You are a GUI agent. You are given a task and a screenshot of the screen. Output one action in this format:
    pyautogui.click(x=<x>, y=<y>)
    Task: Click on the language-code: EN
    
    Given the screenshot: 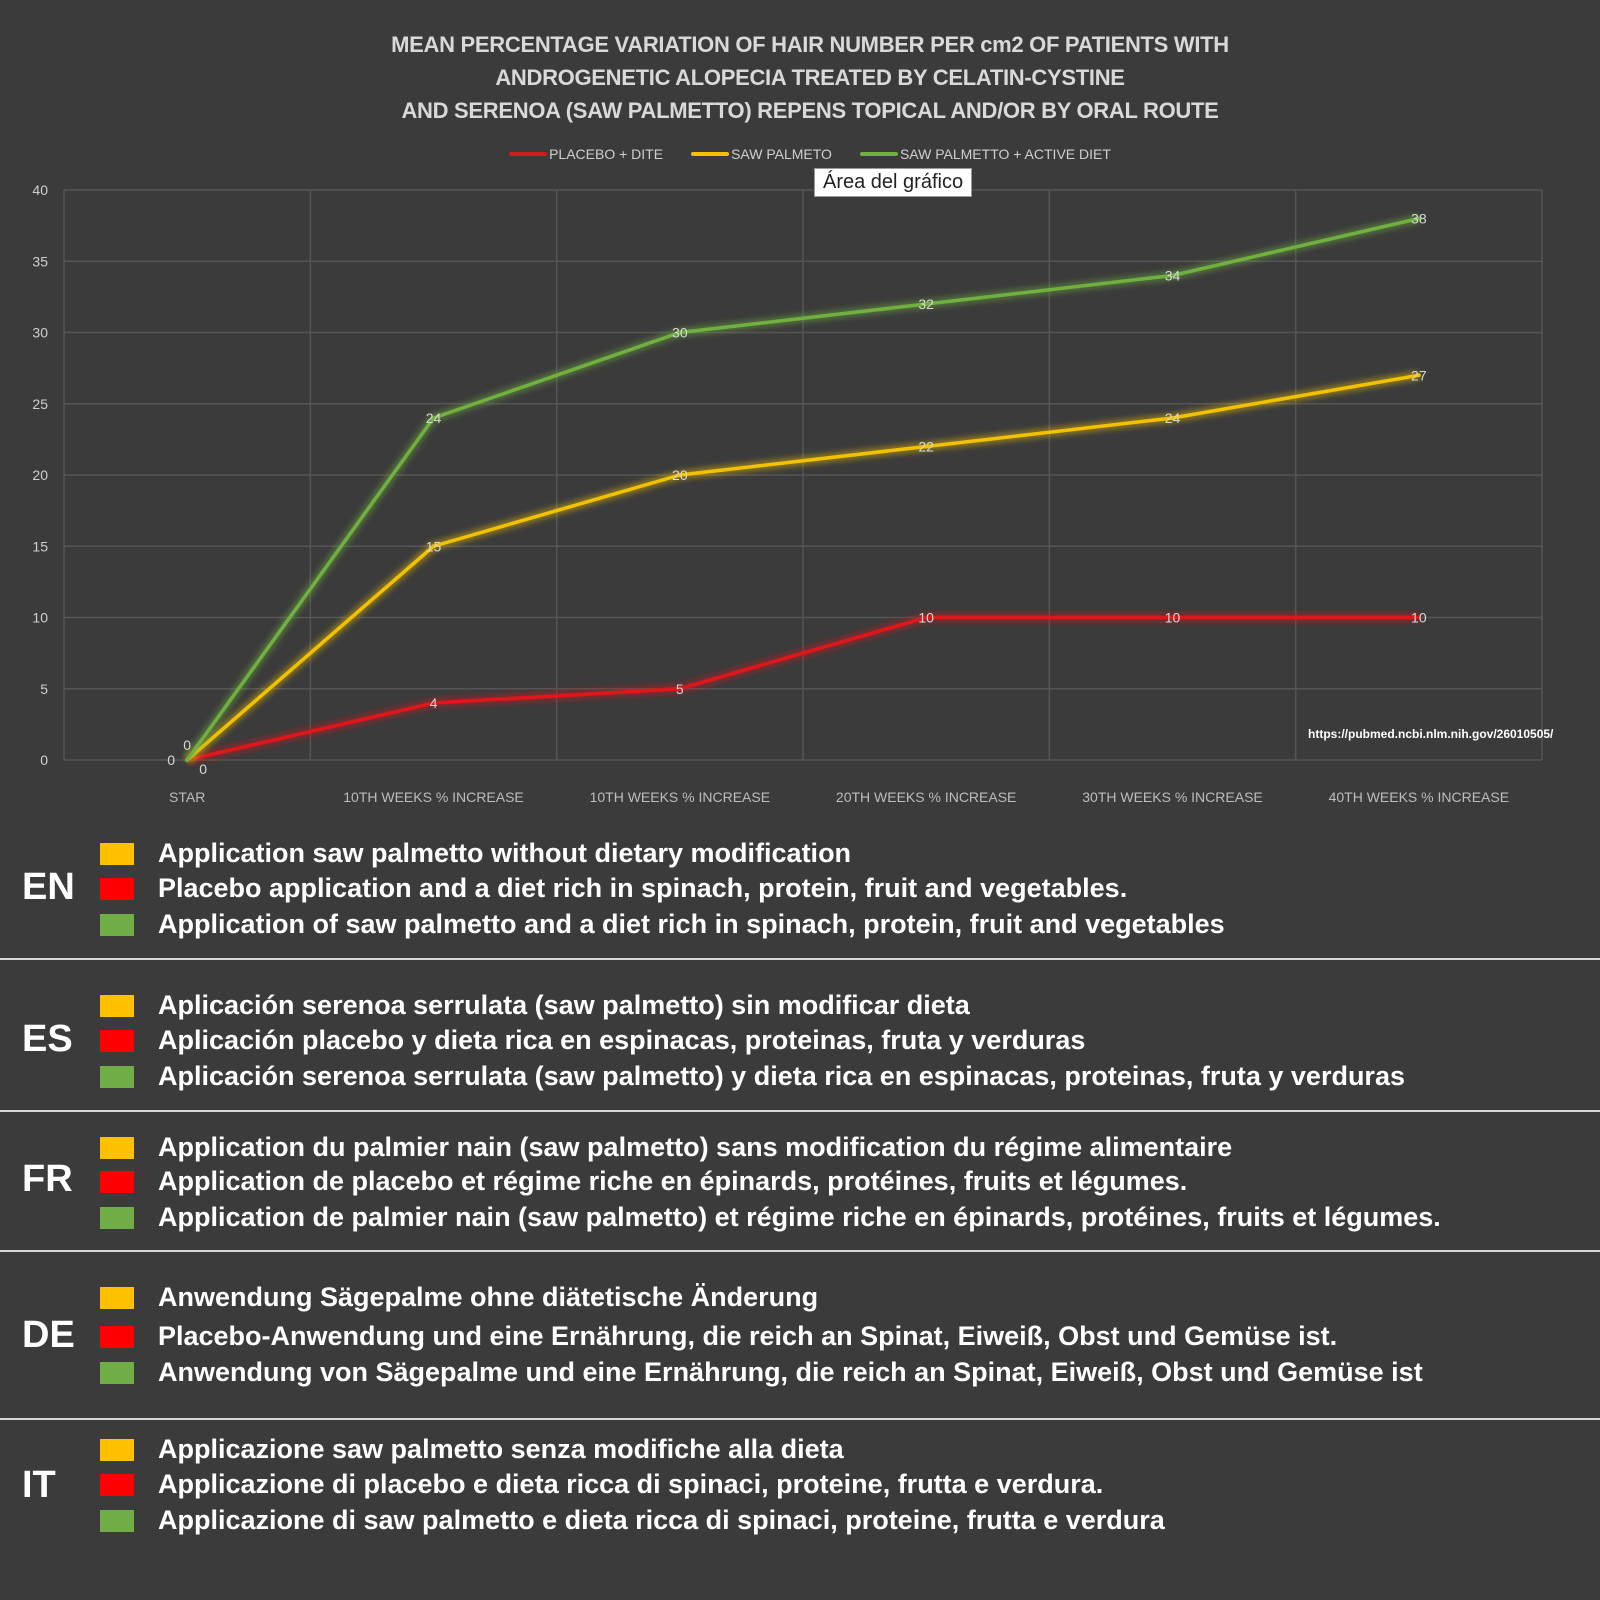 What is the action you would take?
    pyautogui.click(x=48, y=887)
    